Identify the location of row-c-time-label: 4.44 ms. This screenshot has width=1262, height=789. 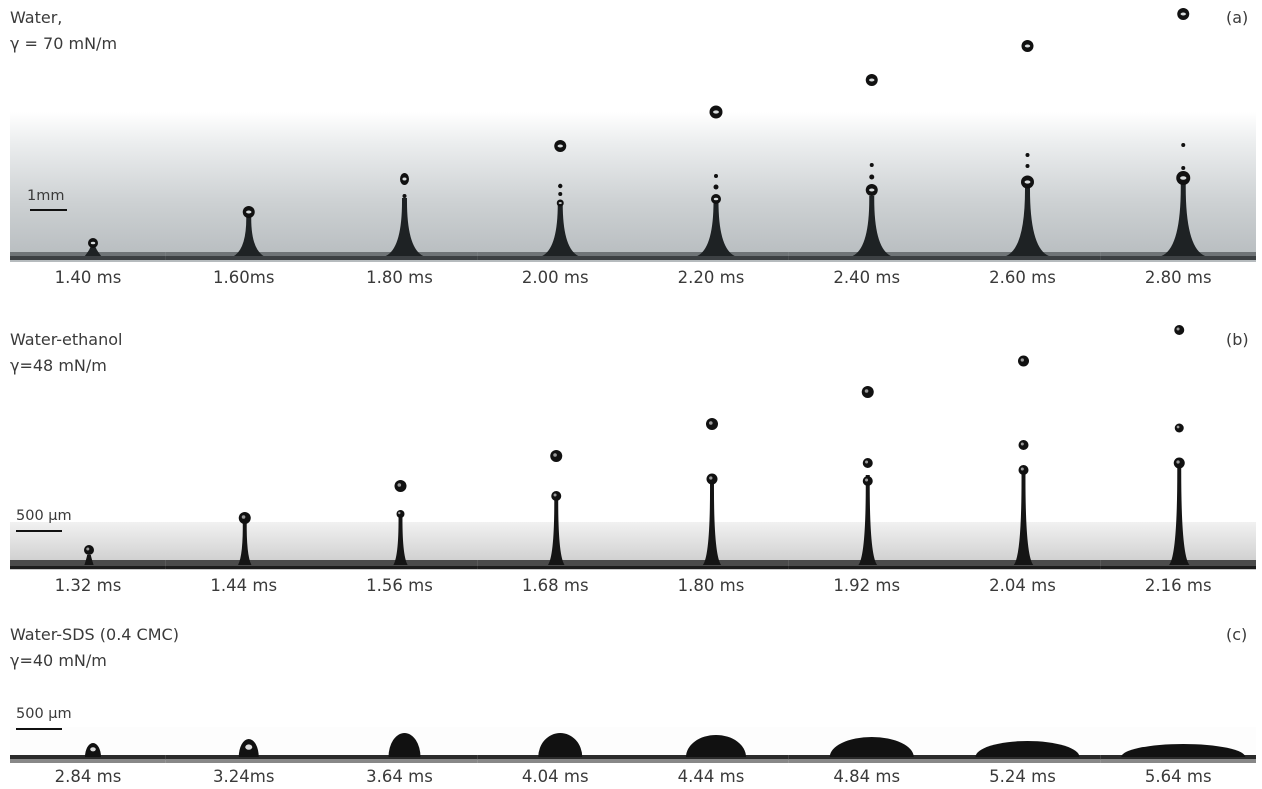
(711, 776).